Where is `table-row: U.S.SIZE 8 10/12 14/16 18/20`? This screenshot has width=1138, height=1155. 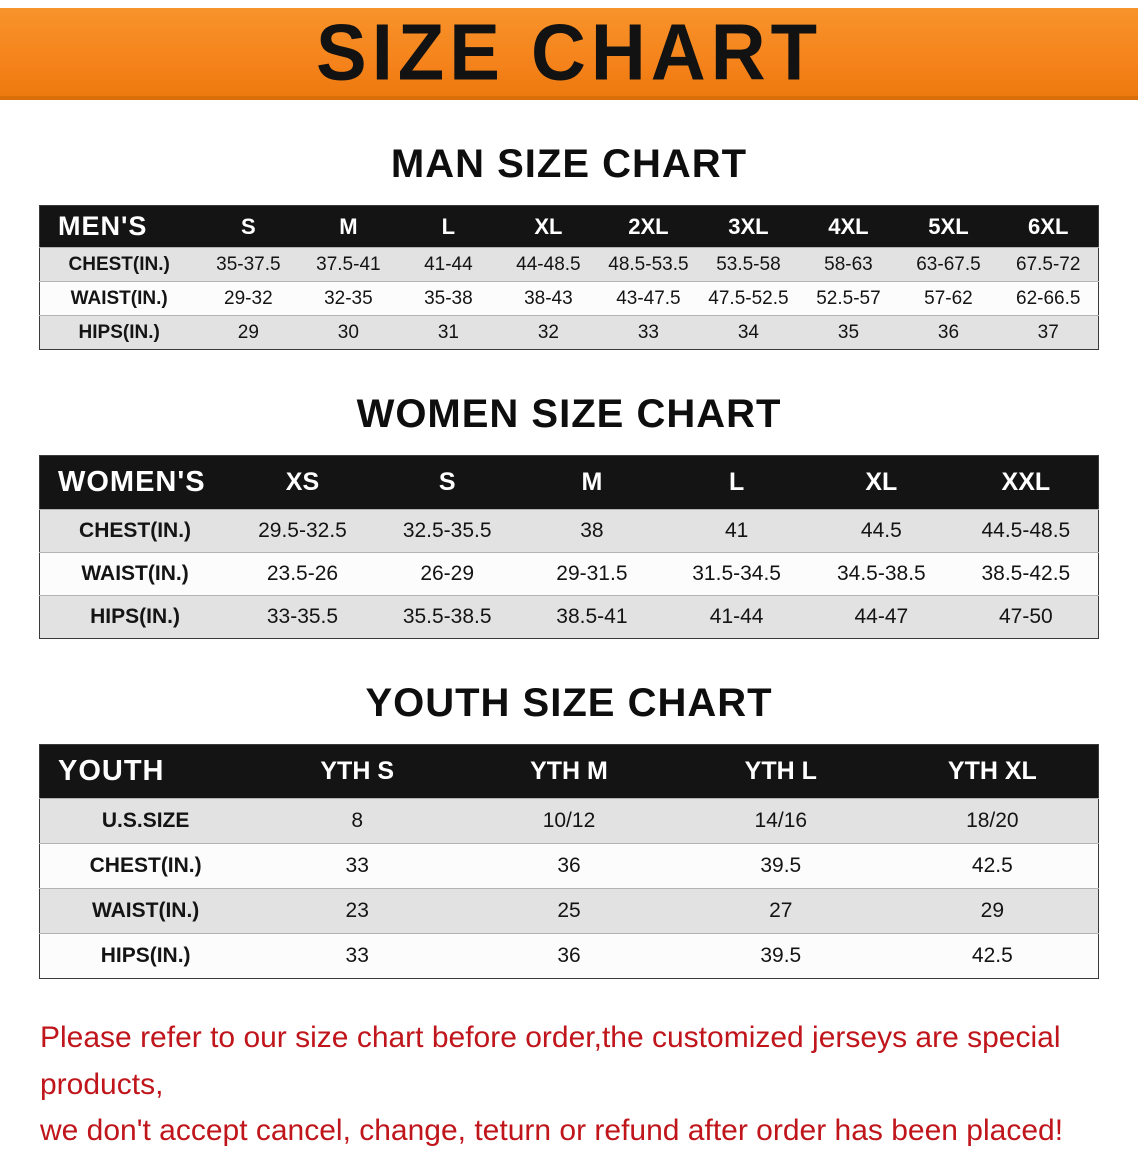 table-row: U.S.SIZE 8 10/12 14/16 18/20 is located at coordinates (569, 821).